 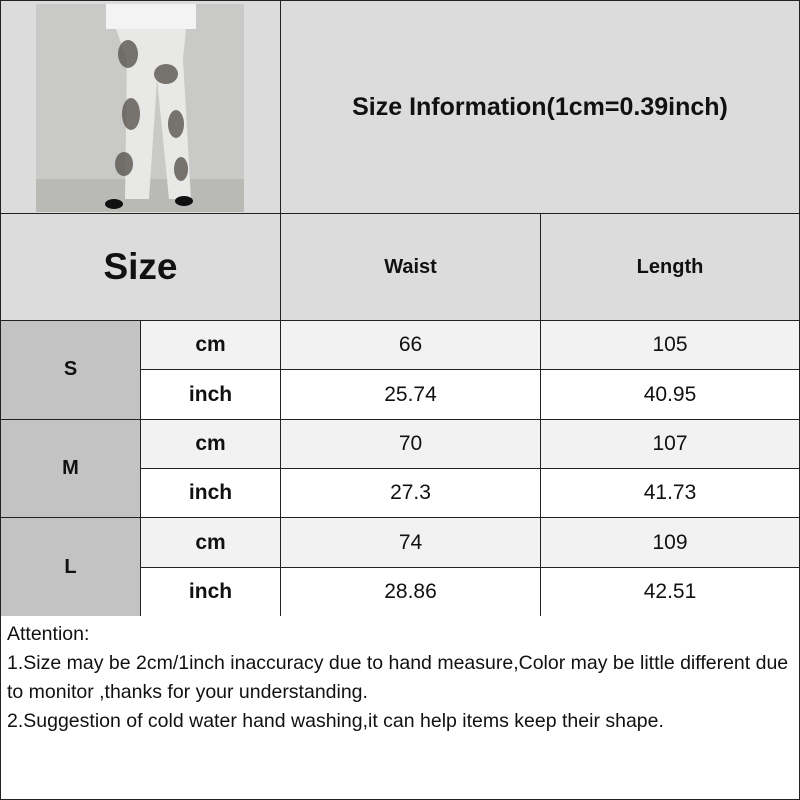 I want to click on product-photo-cell, so click(x=140, y=107).